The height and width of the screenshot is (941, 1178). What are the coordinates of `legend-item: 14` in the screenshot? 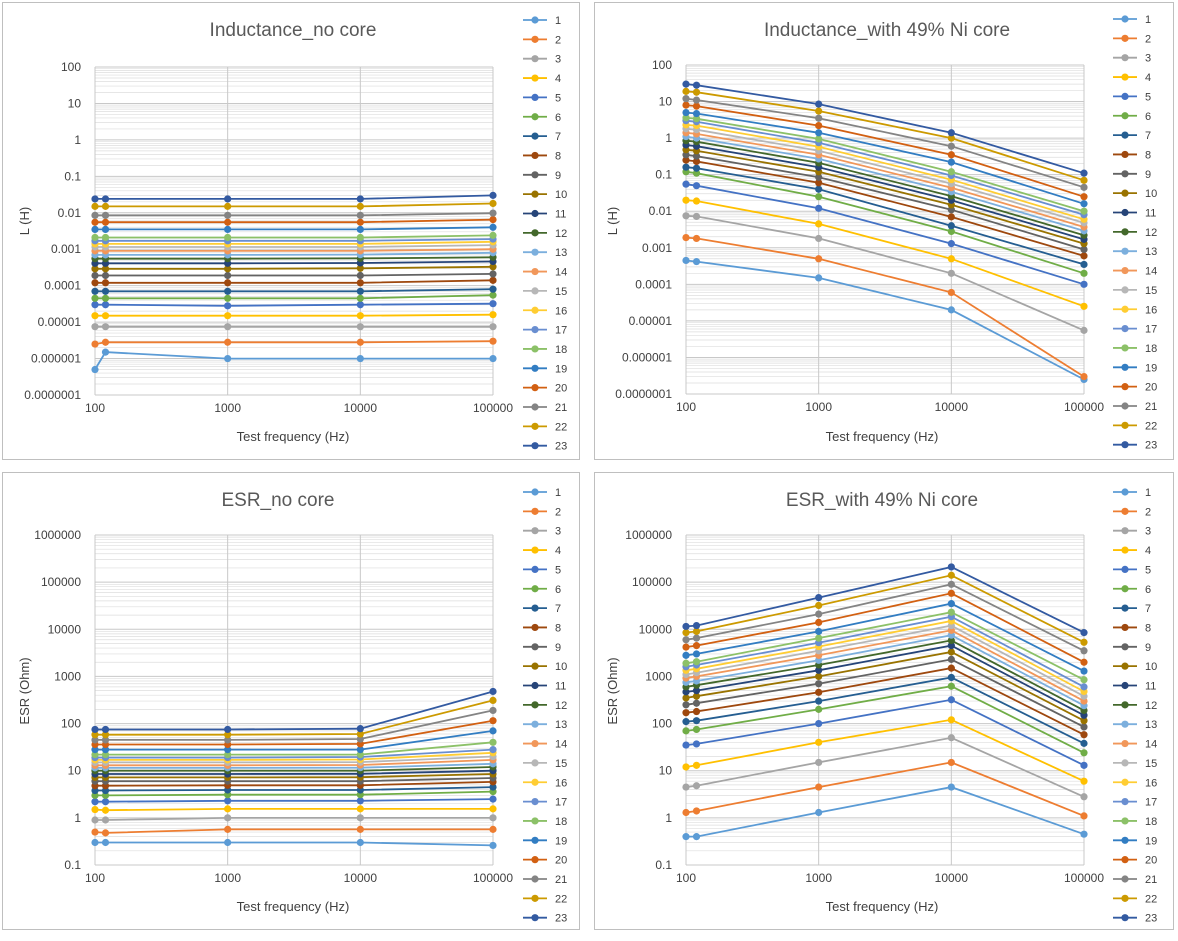 It's located at (1135, 745).